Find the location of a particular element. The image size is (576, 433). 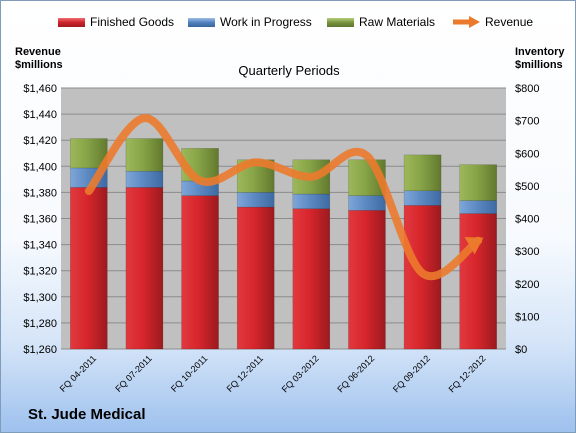

left-tick-label: $1,300 is located at coordinates (40, 298).